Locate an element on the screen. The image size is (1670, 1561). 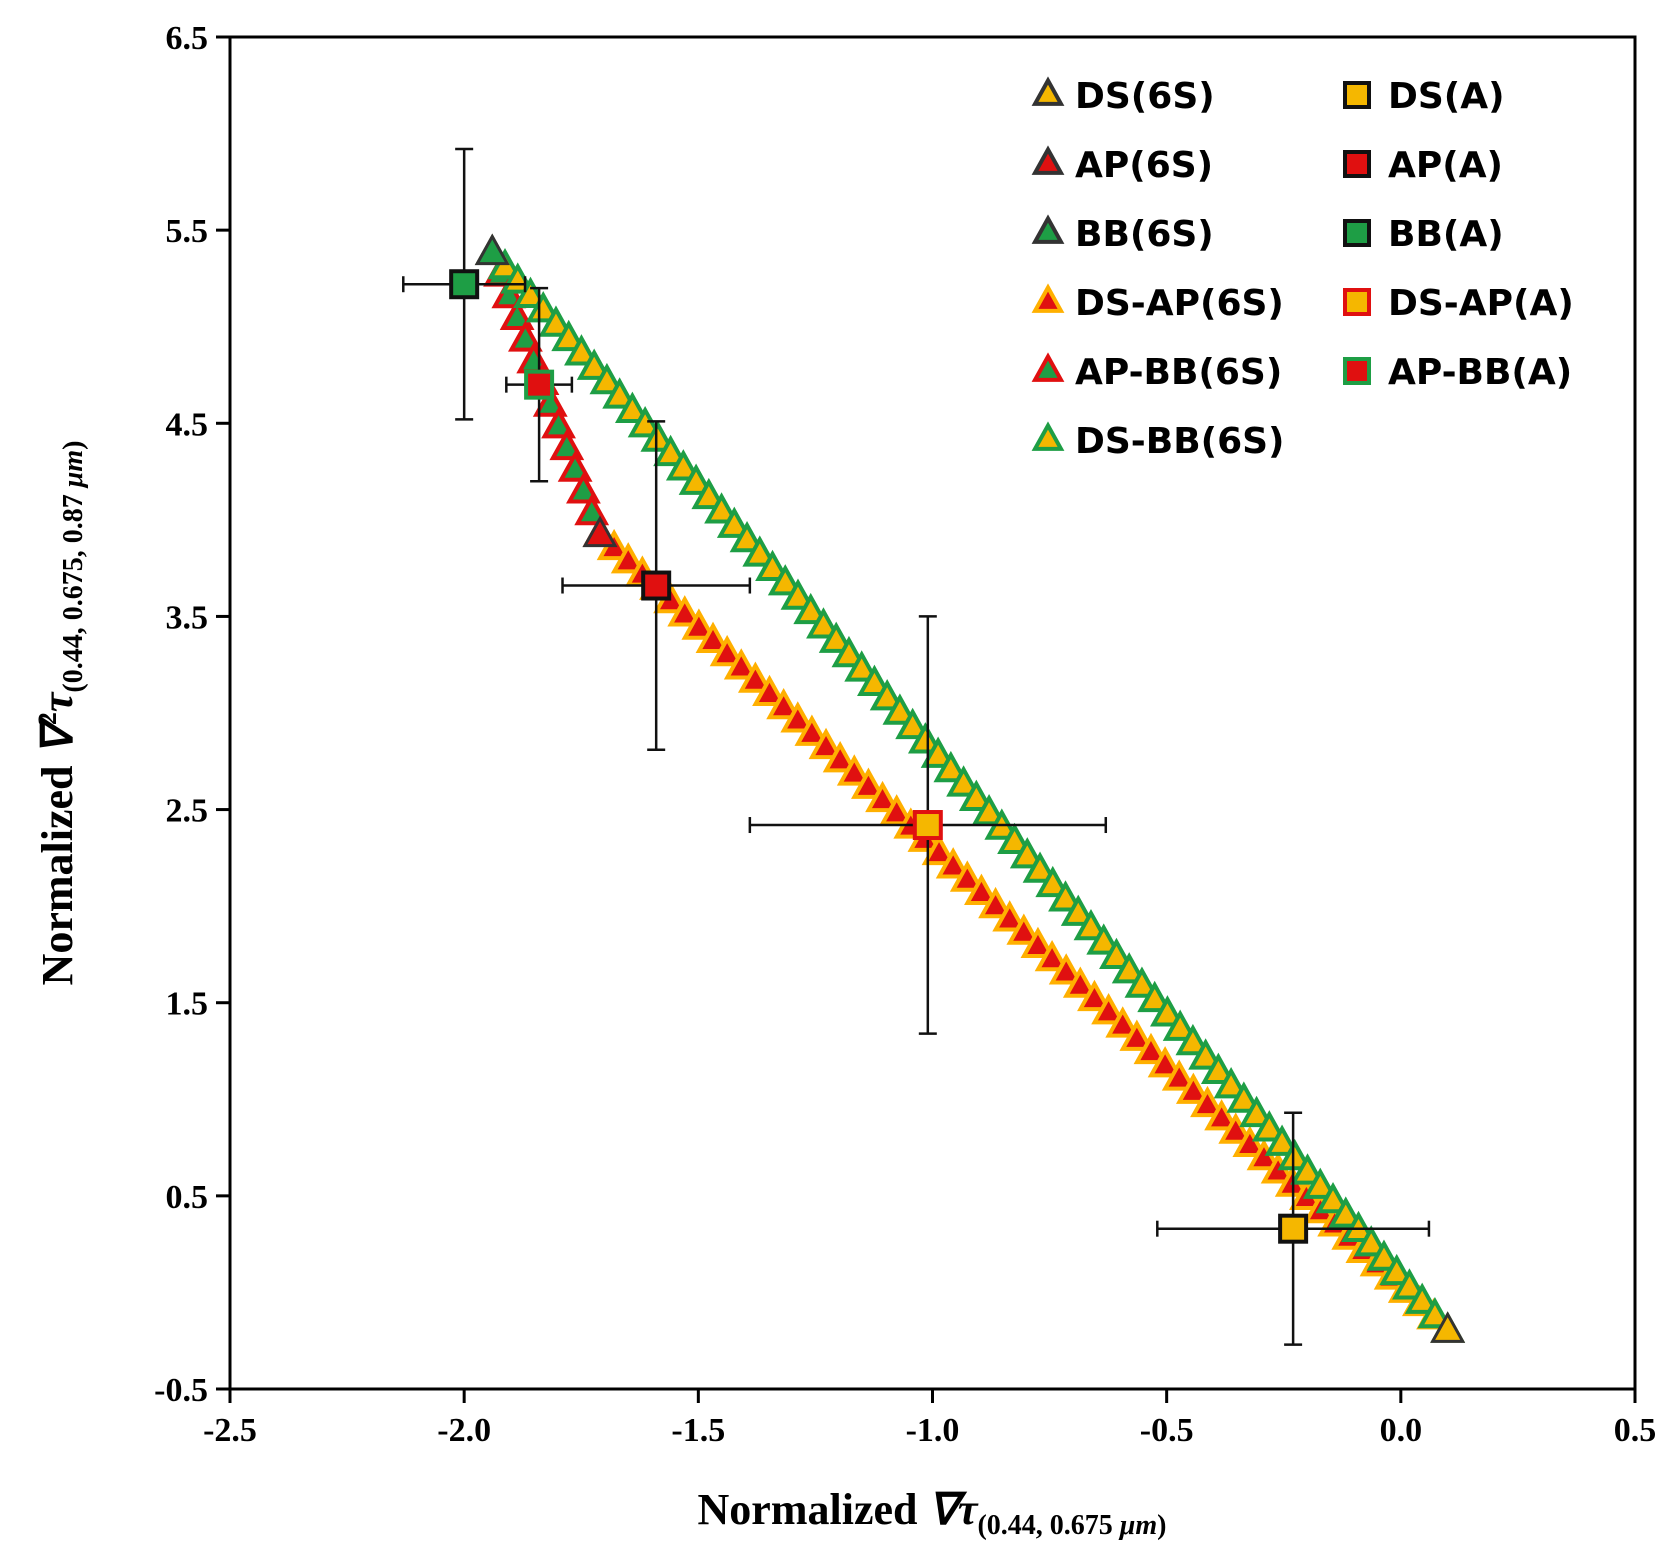
y-axis-title-close: ) is located at coordinates (73, 445).